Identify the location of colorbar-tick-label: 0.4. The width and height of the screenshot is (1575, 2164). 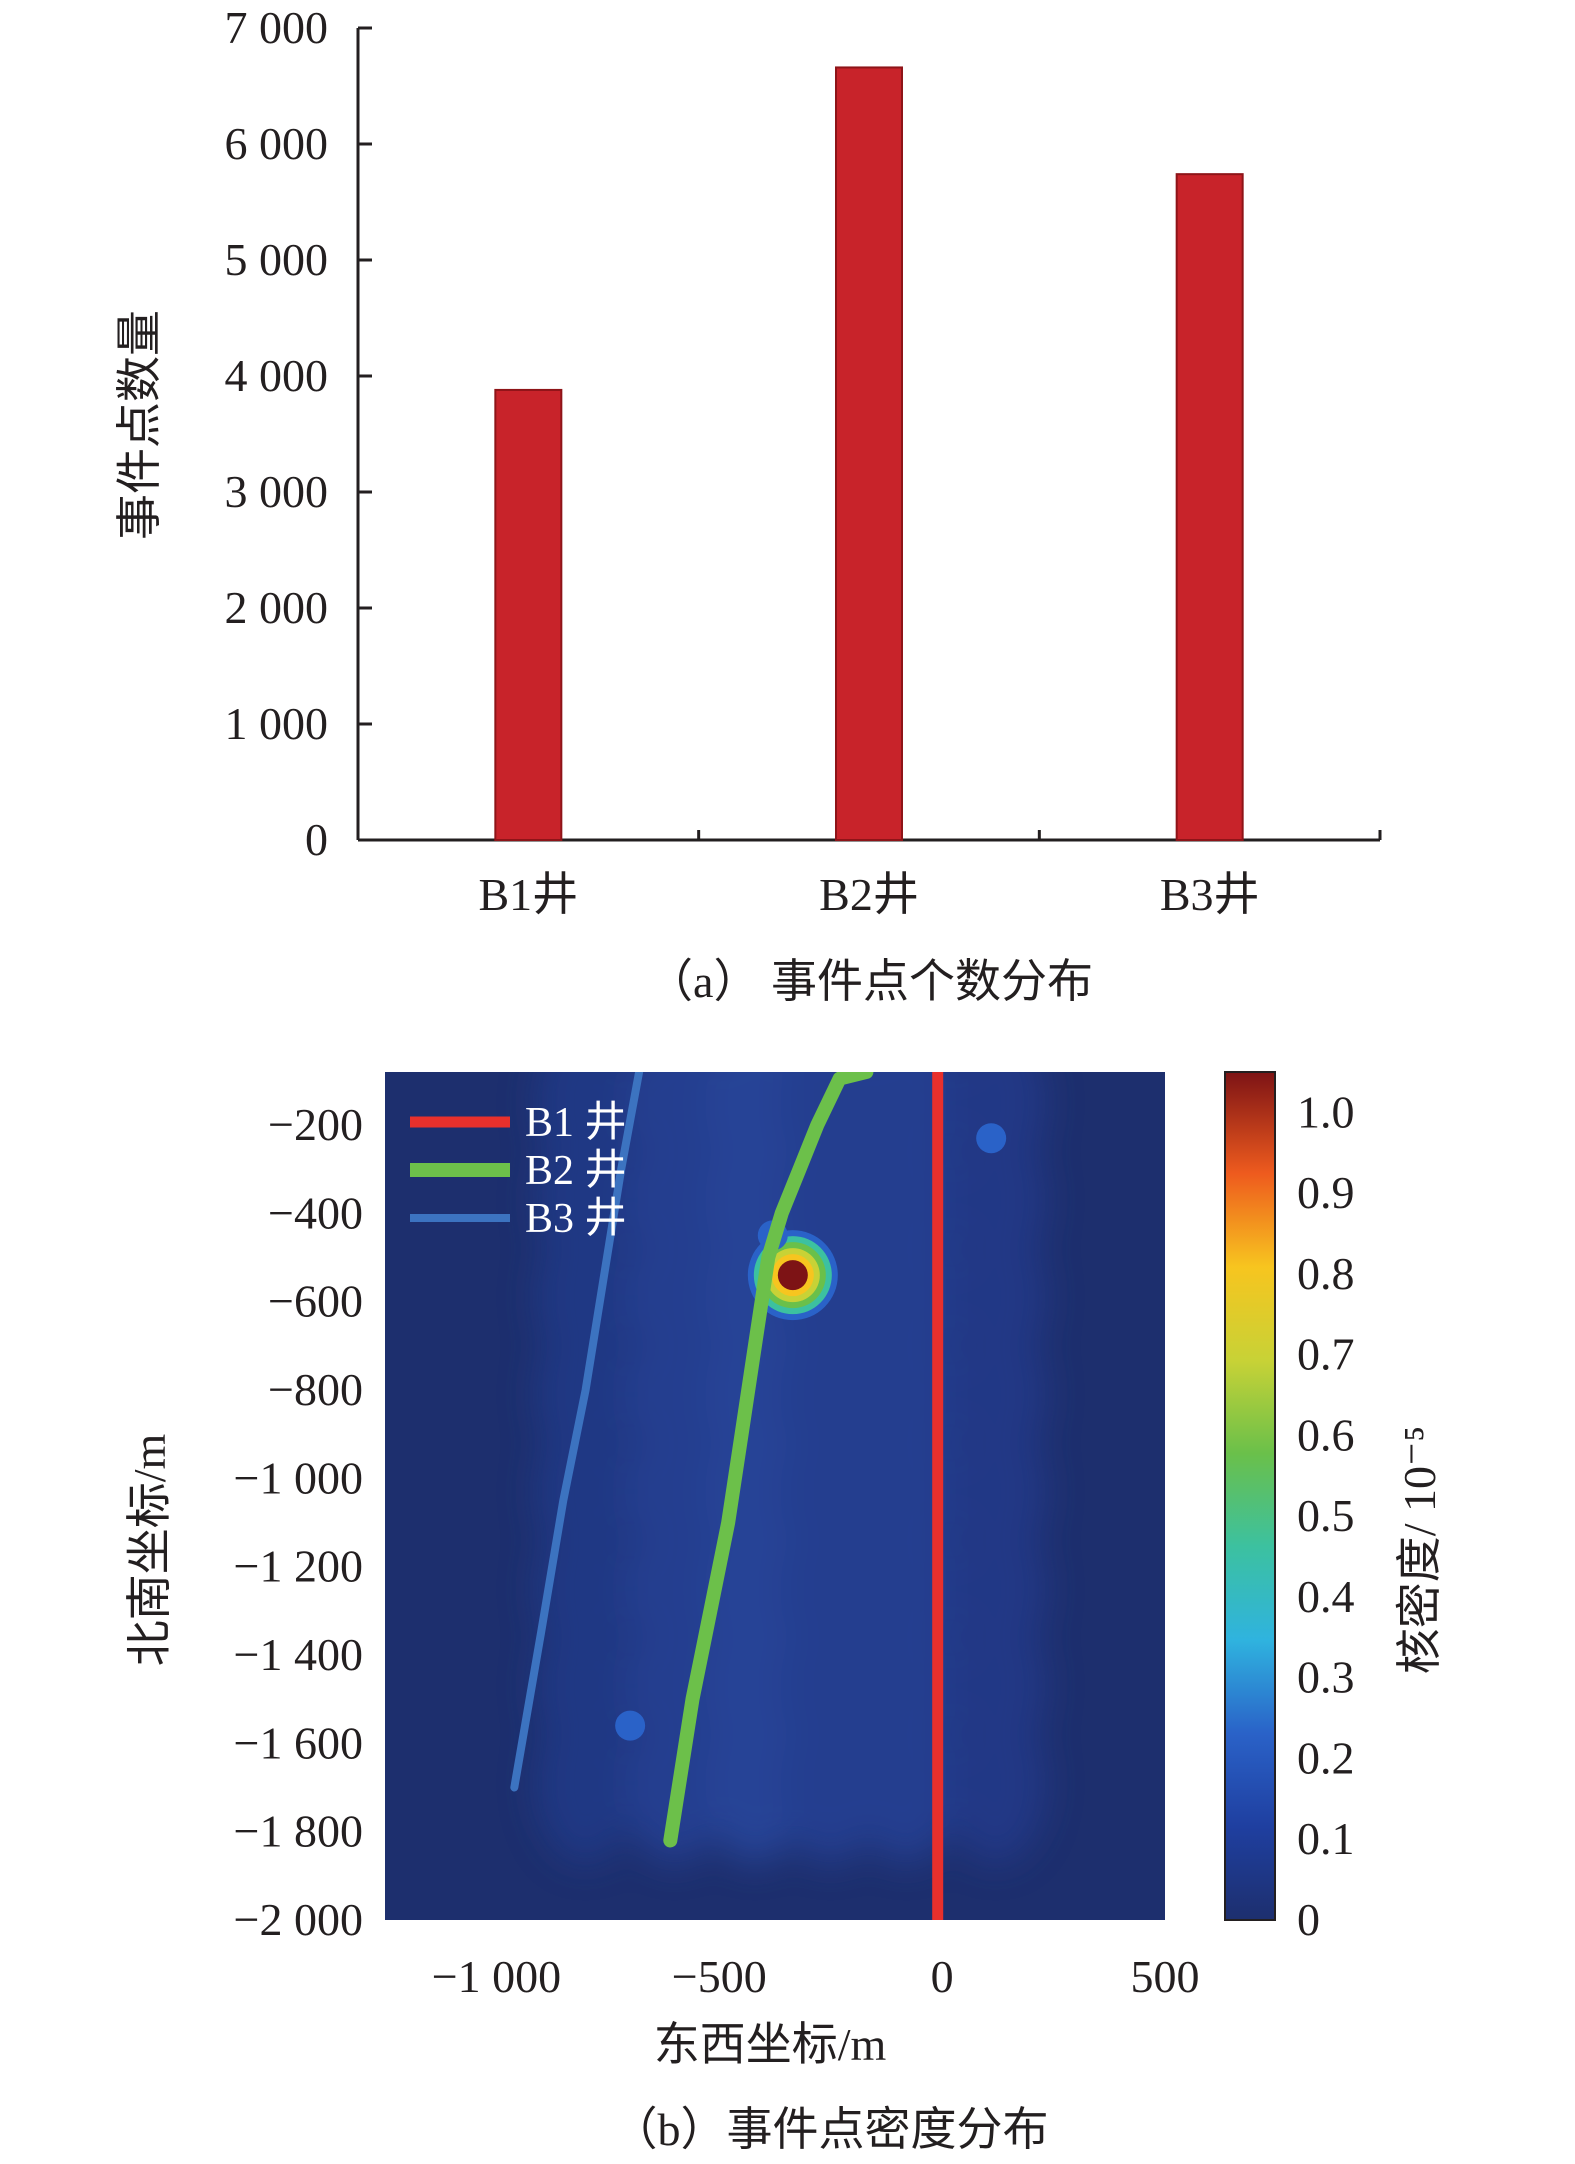
(1326, 1596).